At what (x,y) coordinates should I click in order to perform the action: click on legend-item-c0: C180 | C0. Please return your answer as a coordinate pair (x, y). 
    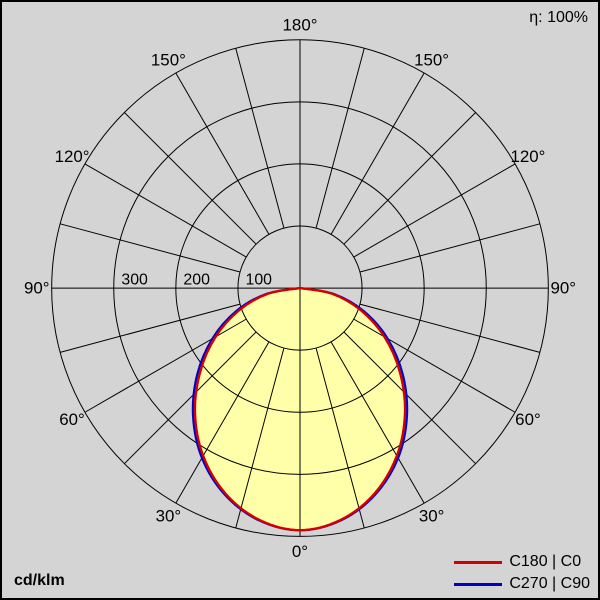
    Looking at the image, I should click on (522, 562).